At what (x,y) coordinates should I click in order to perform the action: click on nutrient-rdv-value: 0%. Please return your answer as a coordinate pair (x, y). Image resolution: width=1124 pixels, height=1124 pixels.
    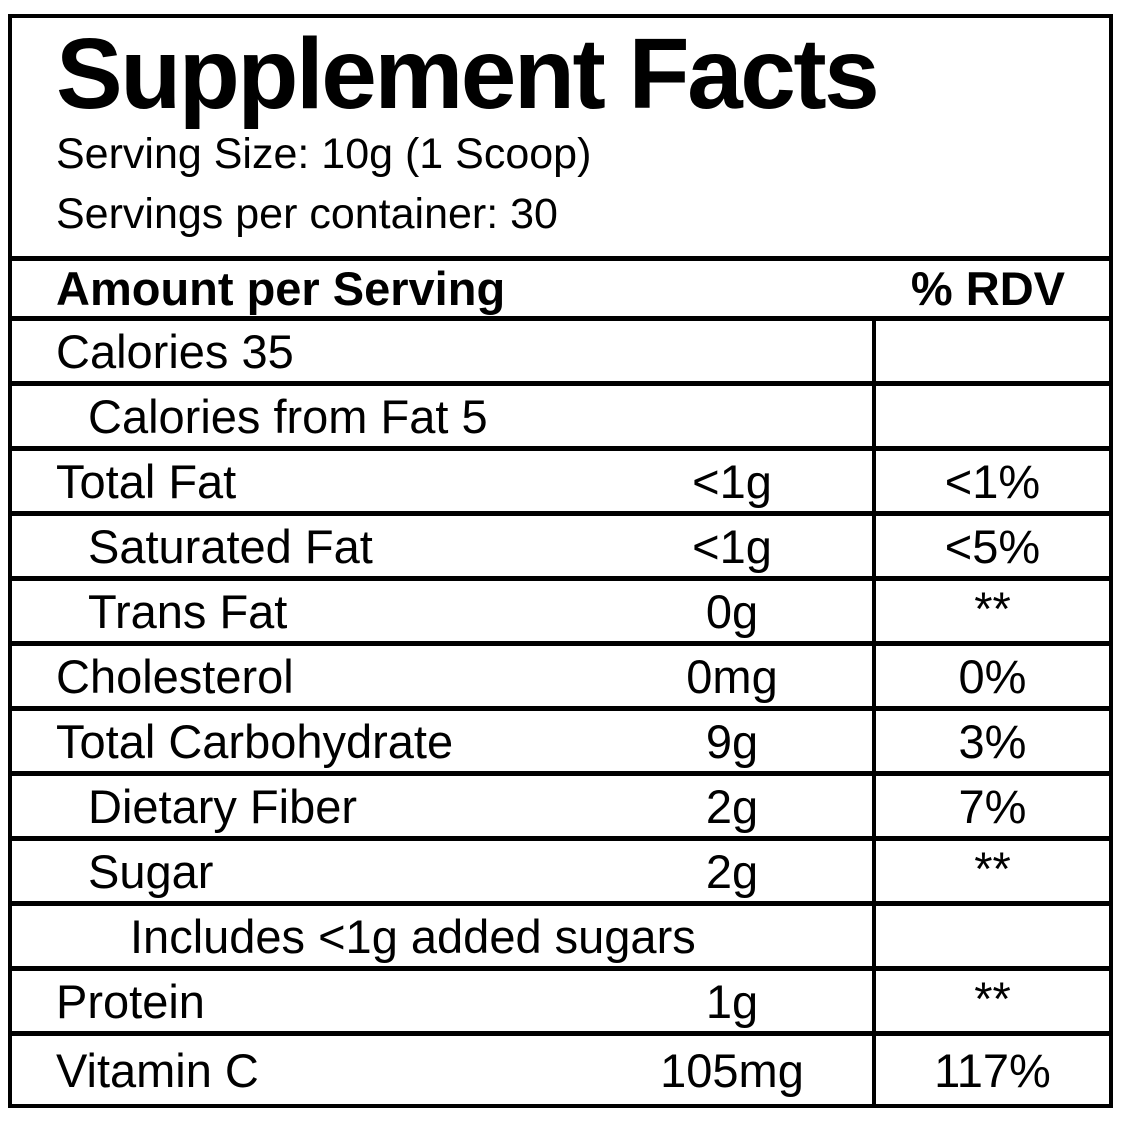
    Looking at the image, I should click on (992, 676).